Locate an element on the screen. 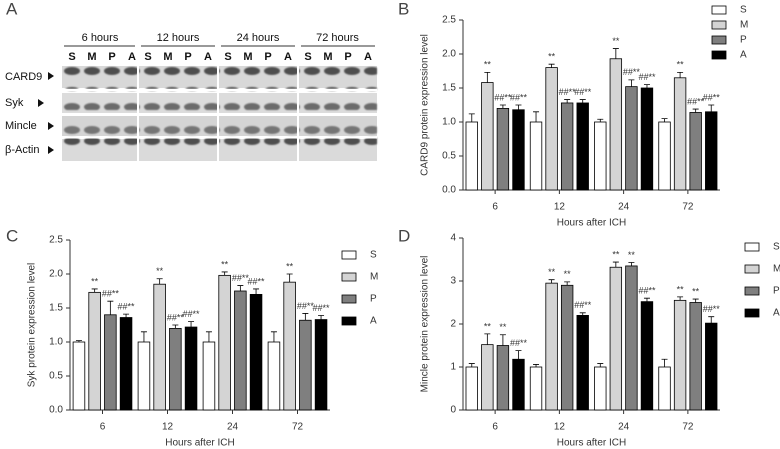  panel-label: B is located at coordinates (403, 9).